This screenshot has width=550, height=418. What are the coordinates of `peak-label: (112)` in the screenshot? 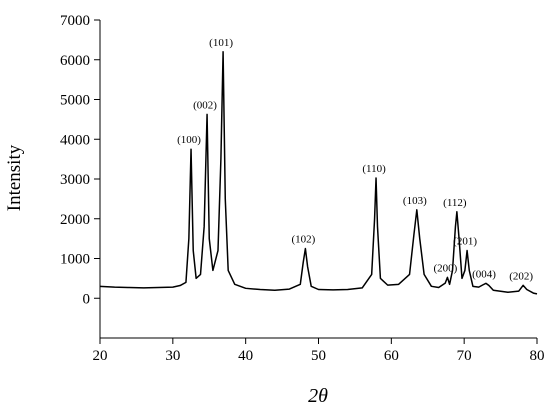 It's located at (455, 203).